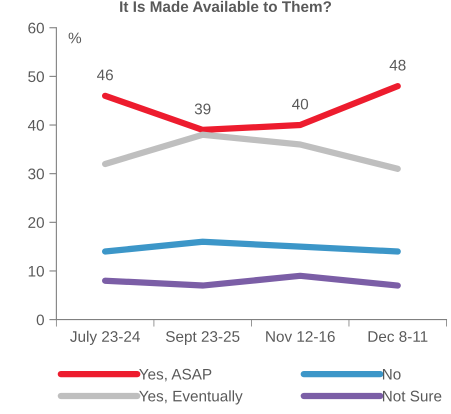  Describe the element at coordinates (203, 338) in the screenshot. I see `x-tick-label: Sept 23-25` at that location.